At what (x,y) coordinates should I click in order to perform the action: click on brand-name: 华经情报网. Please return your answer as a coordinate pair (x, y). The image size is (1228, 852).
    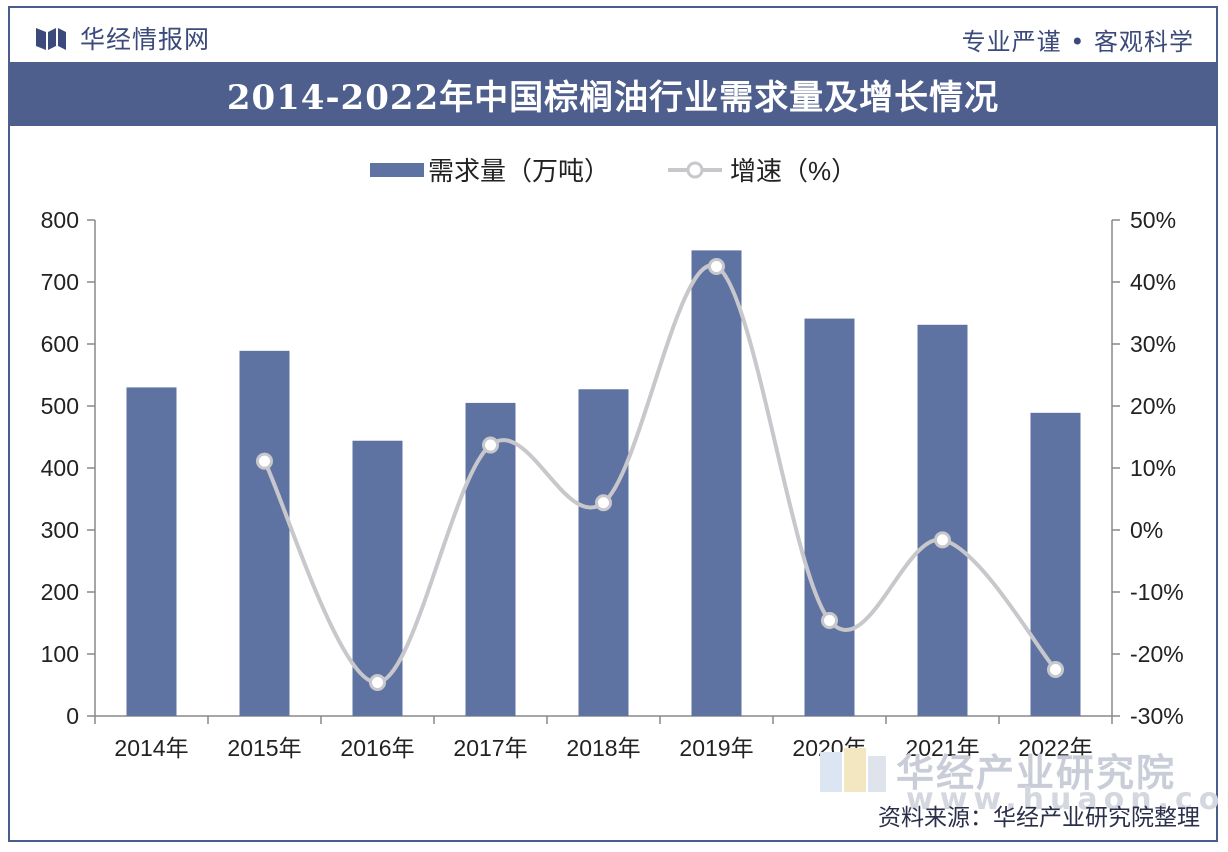
    Looking at the image, I should click on (145, 39).